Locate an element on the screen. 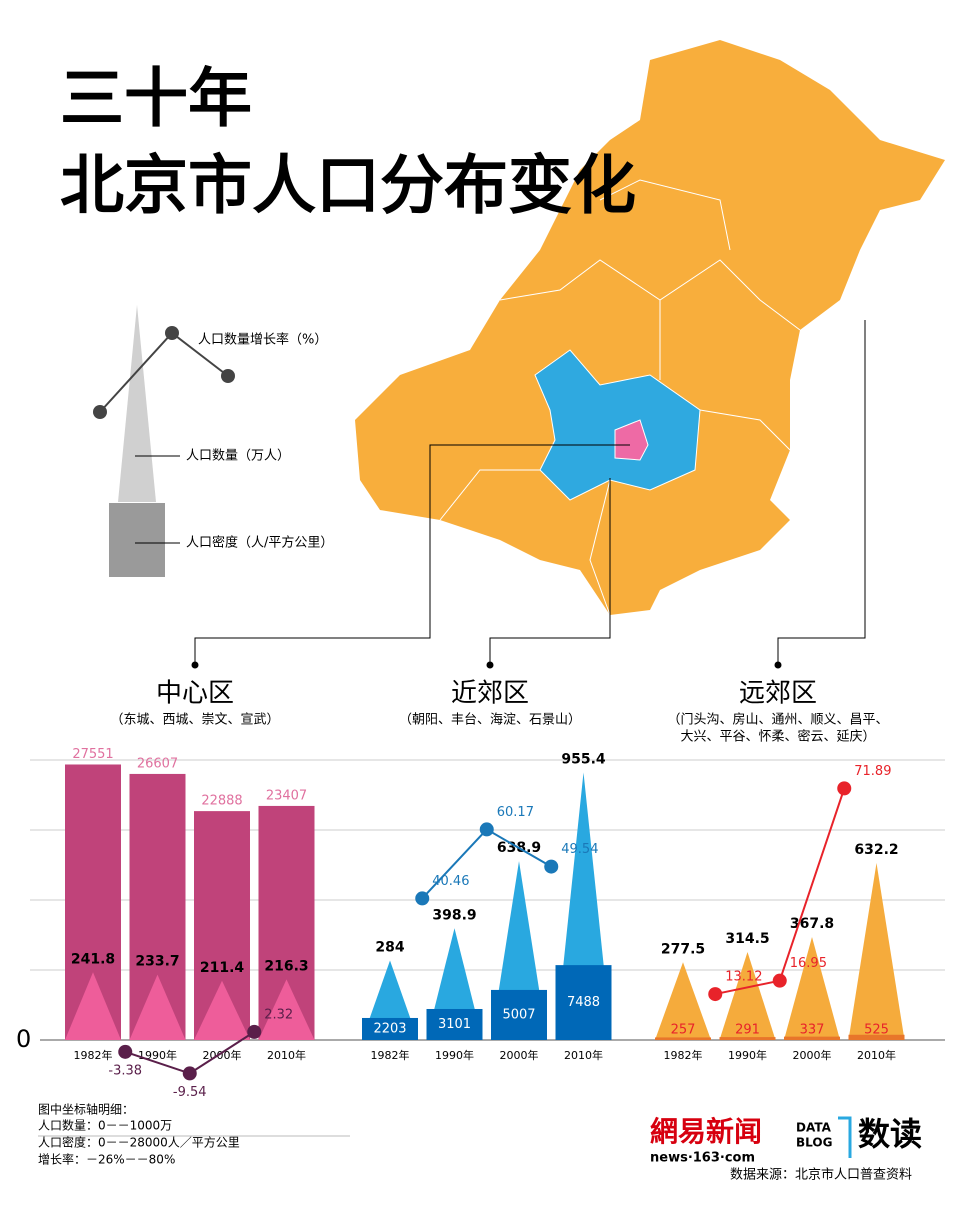 The height and width of the screenshot is (1210, 960). population-label: 211.4 is located at coordinates (222, 968).